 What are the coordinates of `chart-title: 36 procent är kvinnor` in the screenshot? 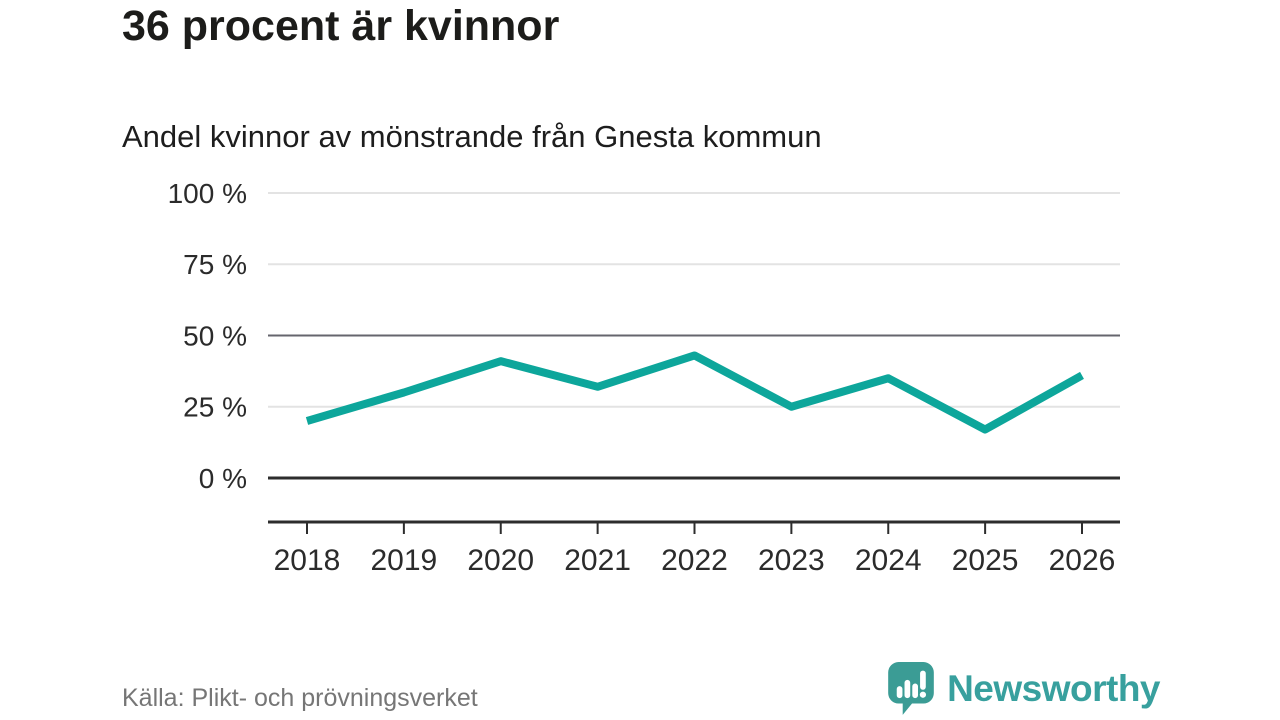 It's located at (341, 26).